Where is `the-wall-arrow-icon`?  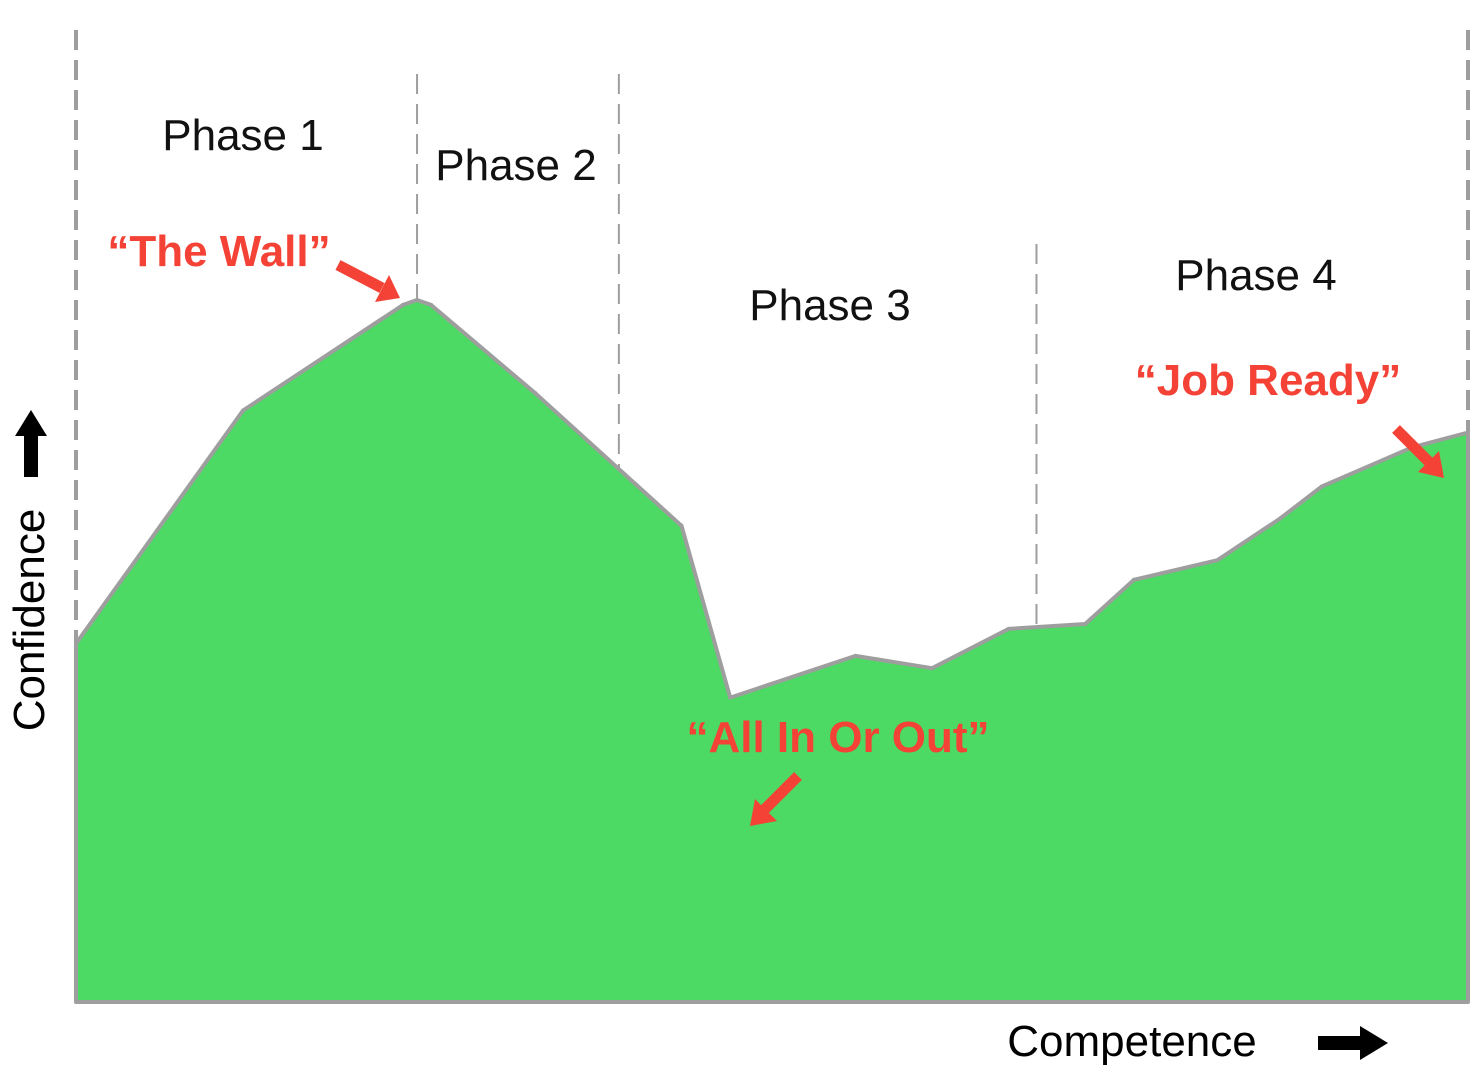 the-wall-arrow-icon is located at coordinates (367, 281).